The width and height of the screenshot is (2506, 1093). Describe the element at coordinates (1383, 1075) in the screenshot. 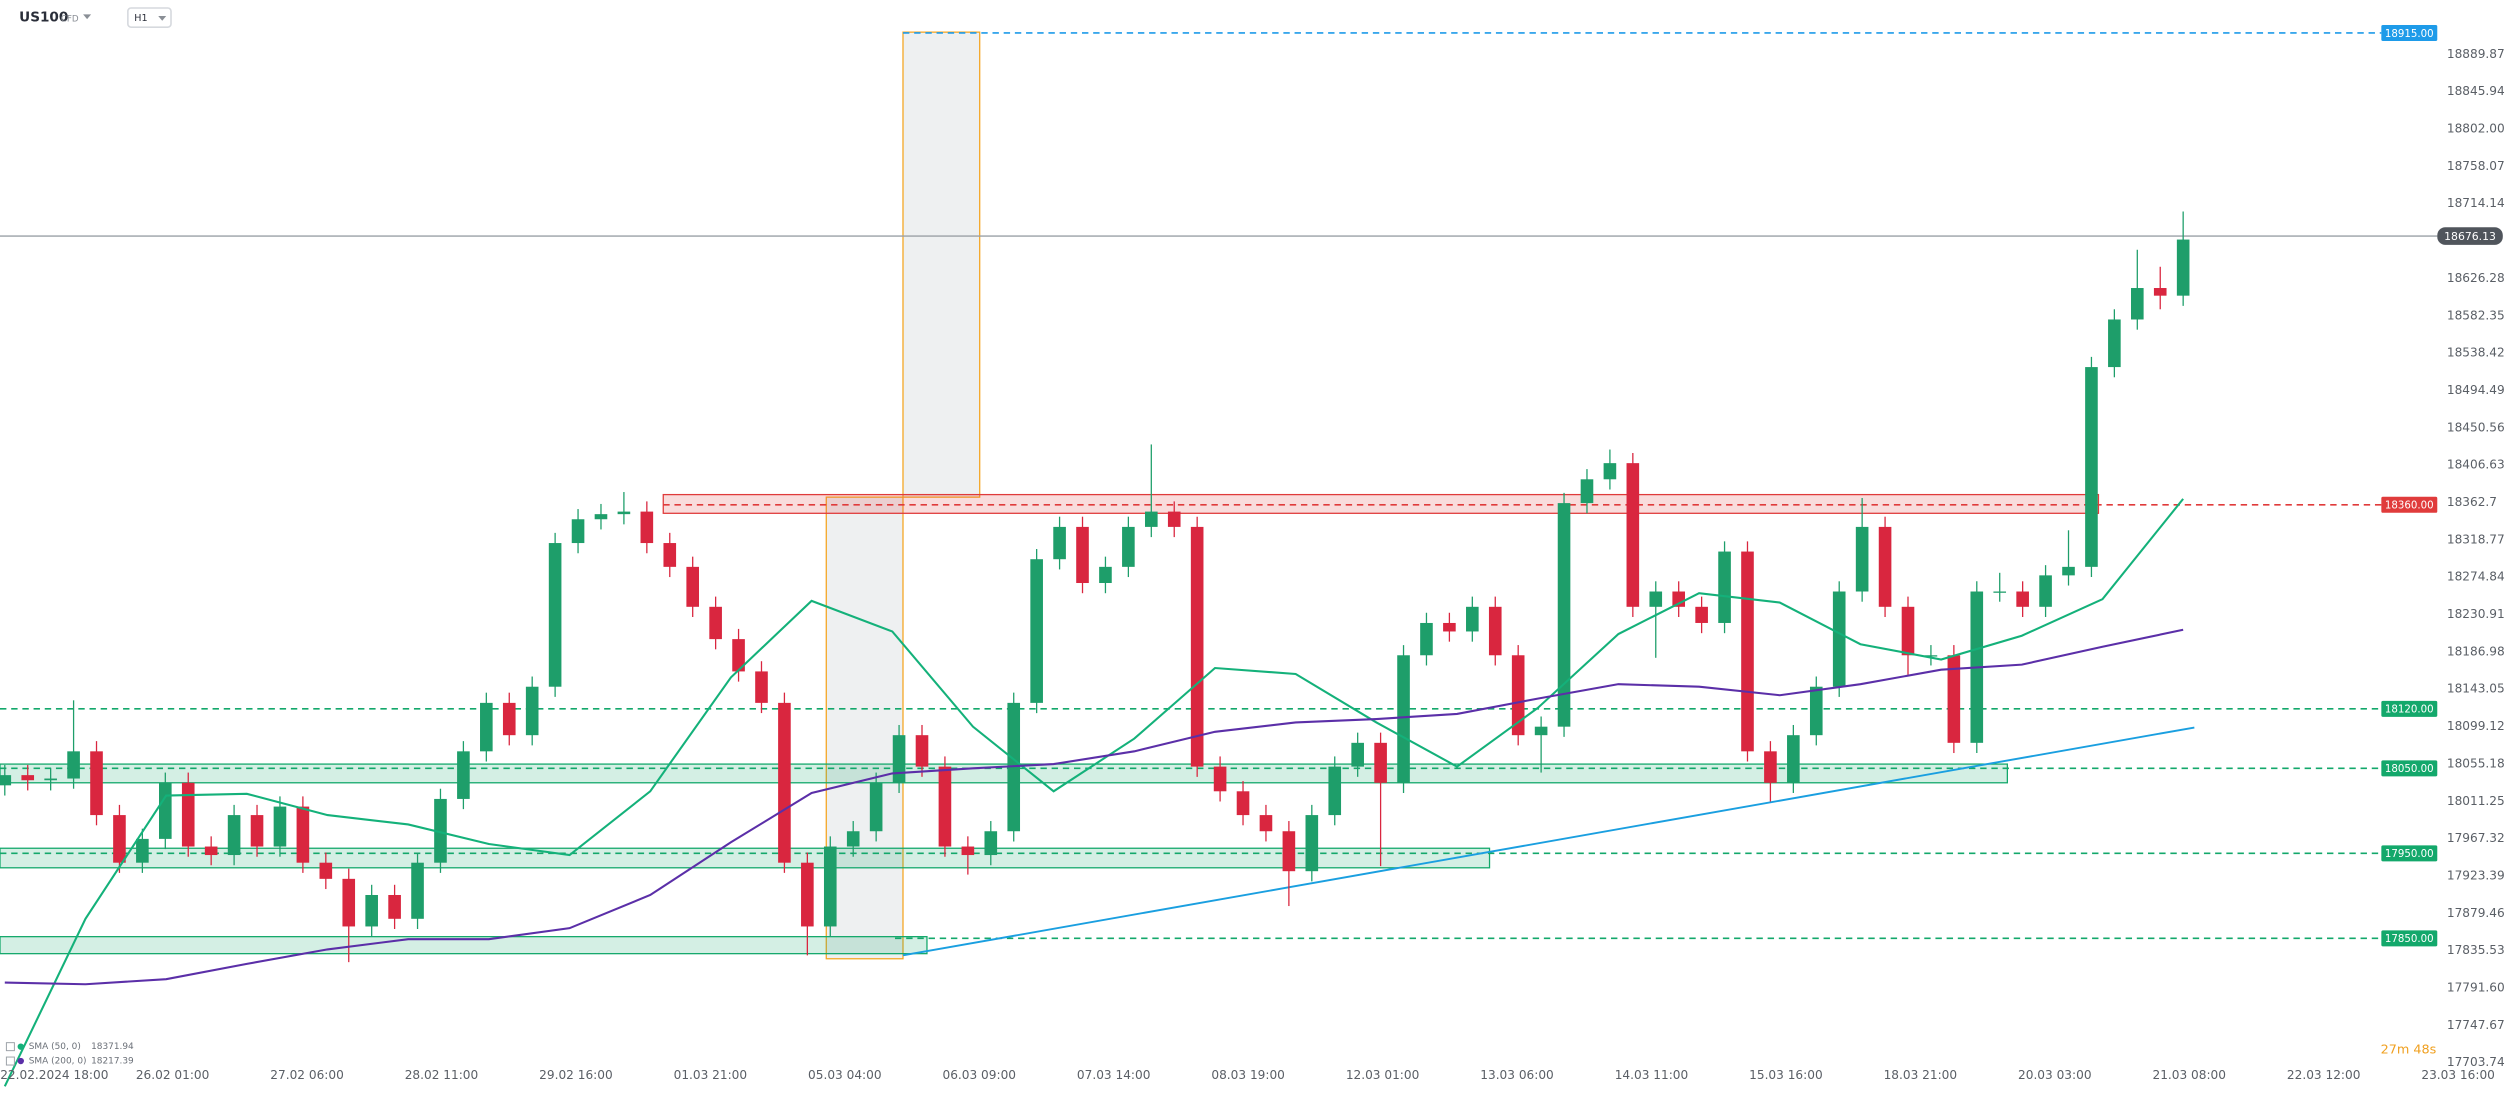

I see `x-tick-label: 12.03 01:00` at that location.